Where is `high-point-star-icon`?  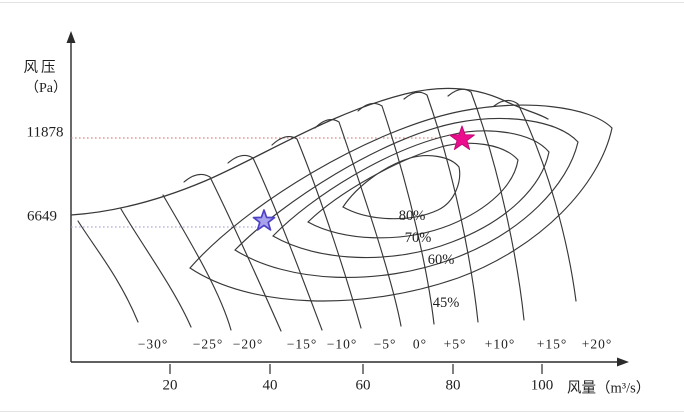 high-point-star-icon is located at coordinates (462, 137).